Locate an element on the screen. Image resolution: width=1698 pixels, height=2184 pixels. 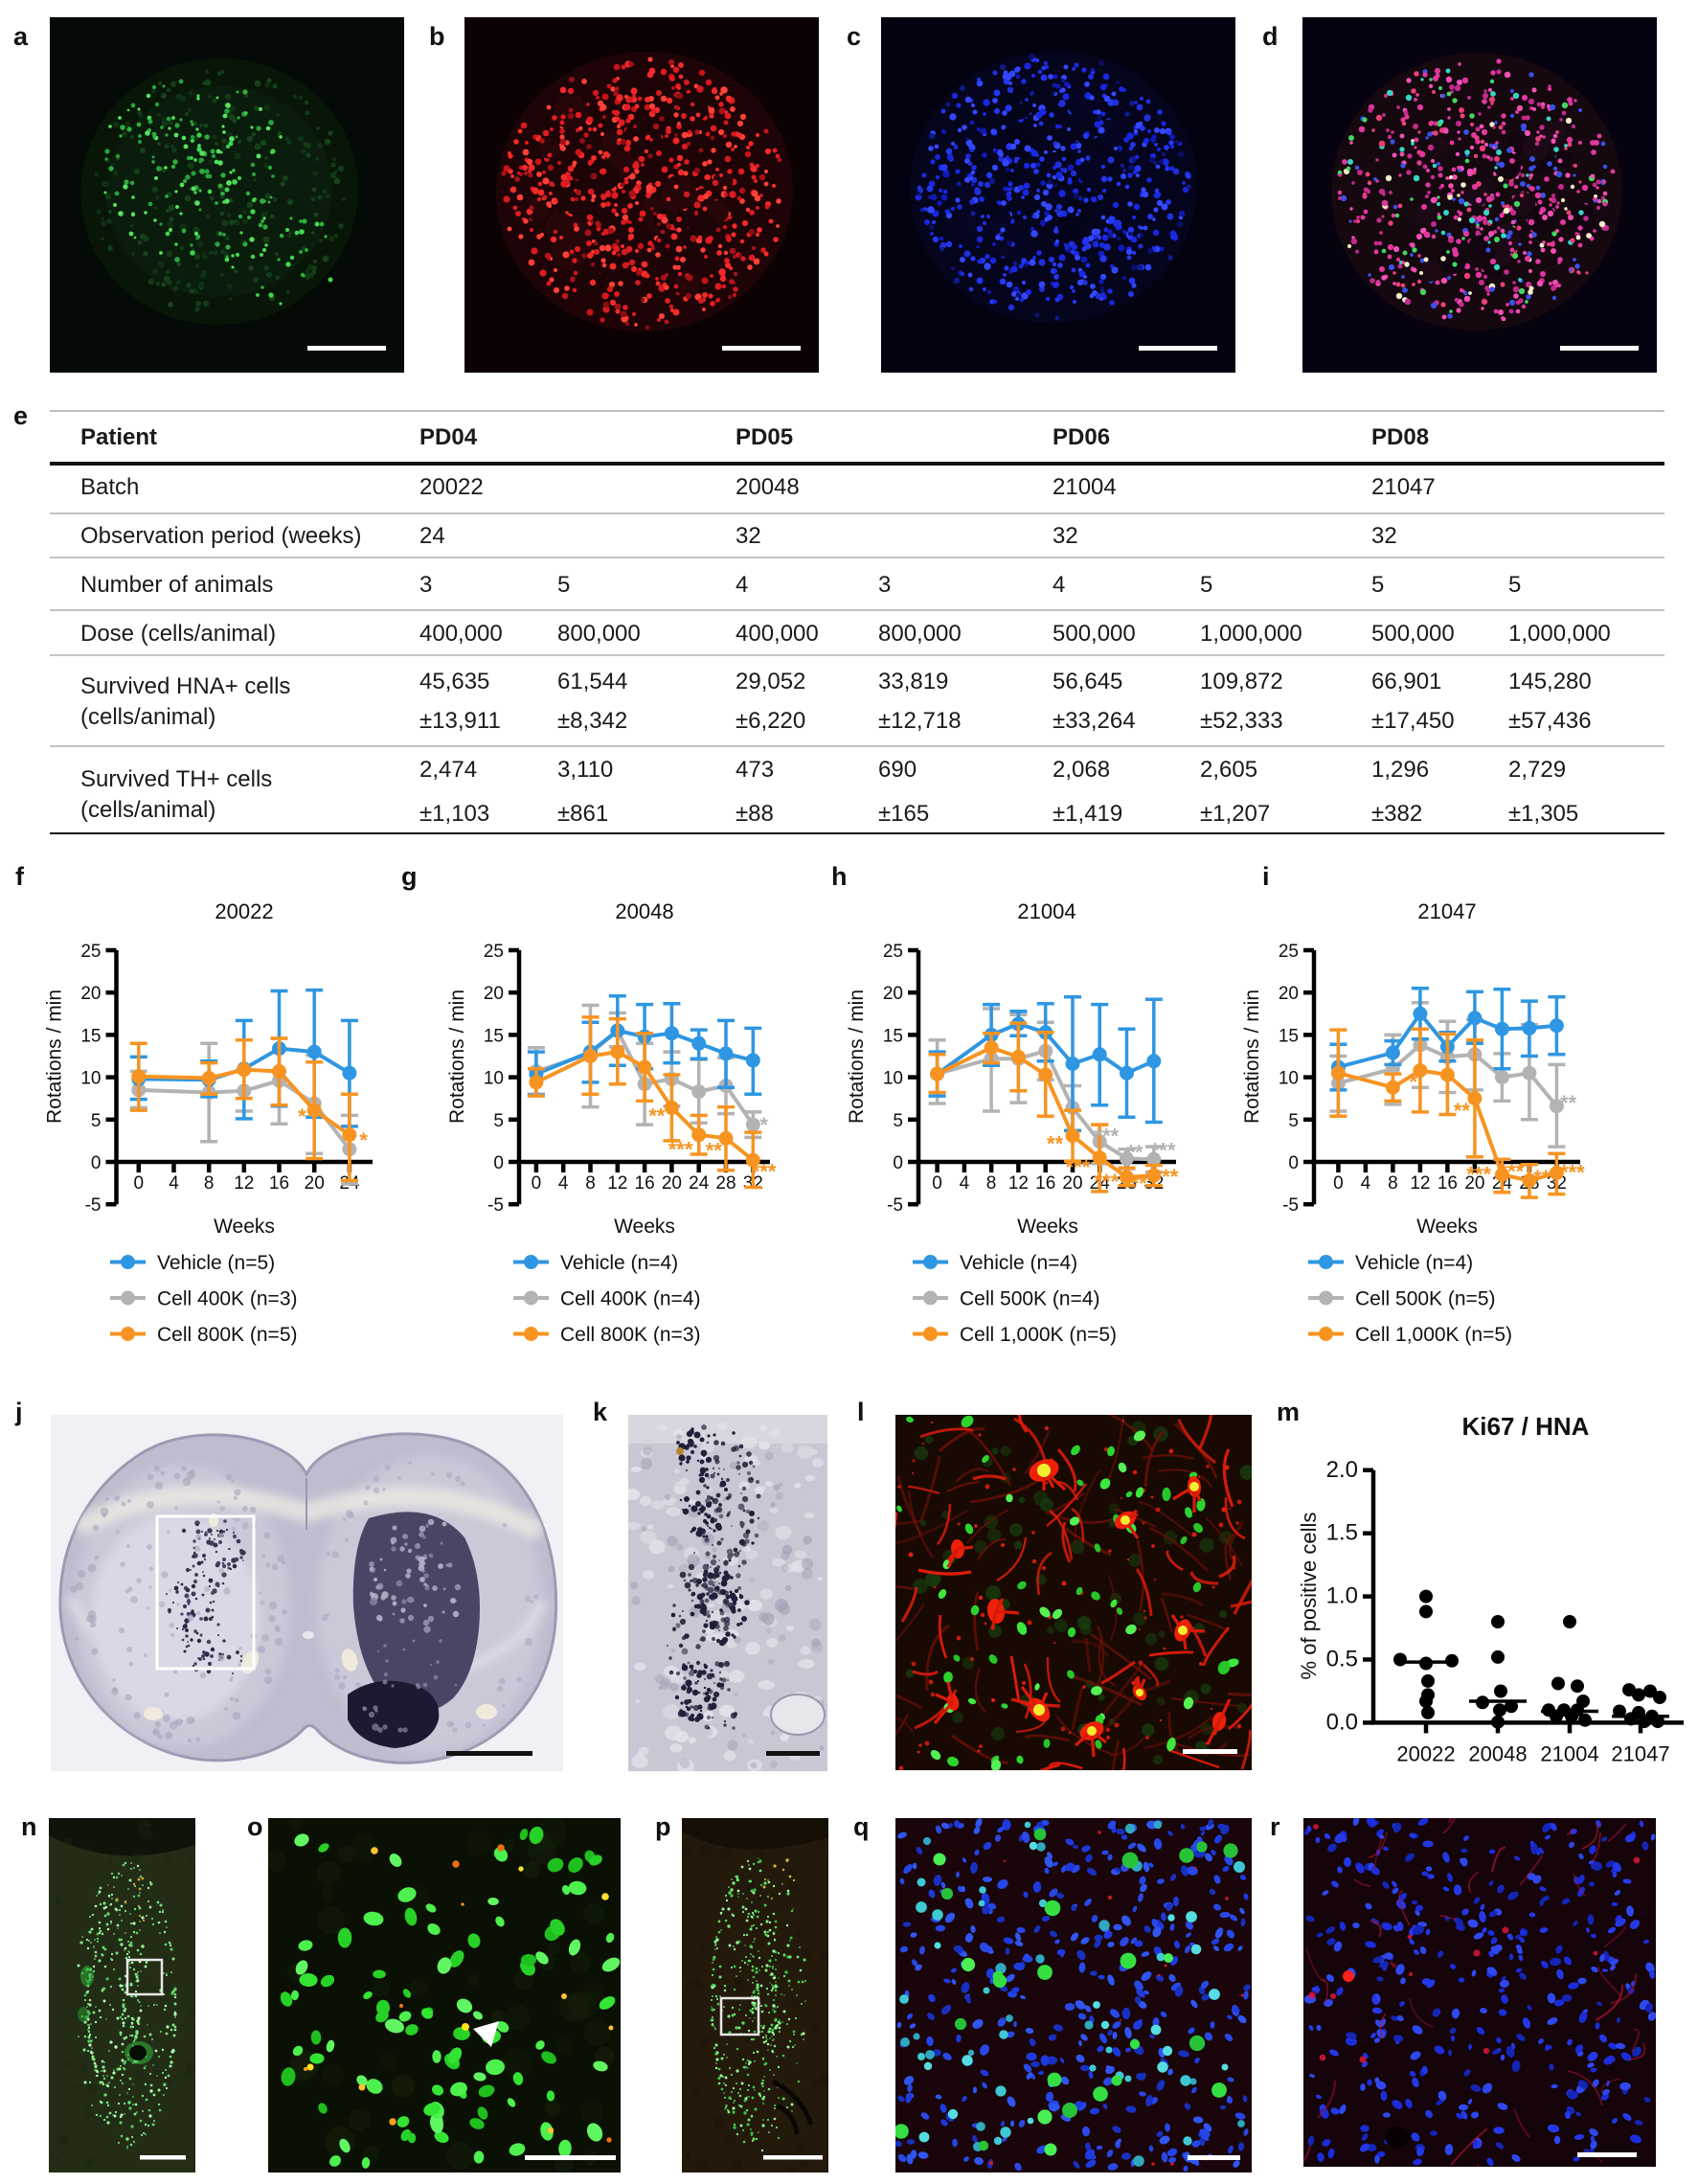
svg-text: Cell 500K (n=4) is located at coordinates (1030, 1299).